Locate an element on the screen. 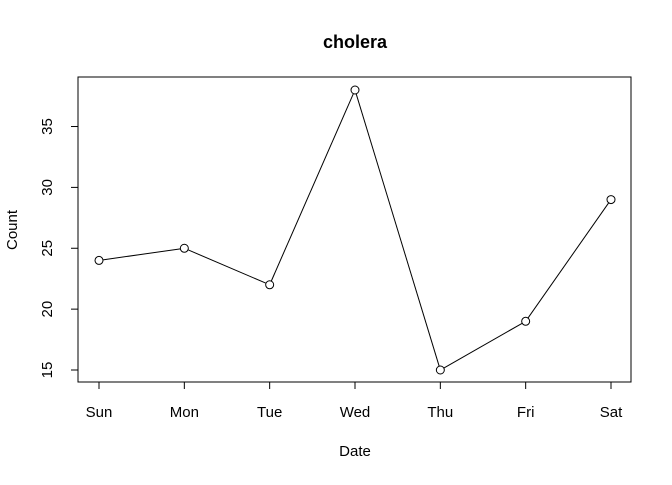  data-point-thu is located at coordinates (440, 370).